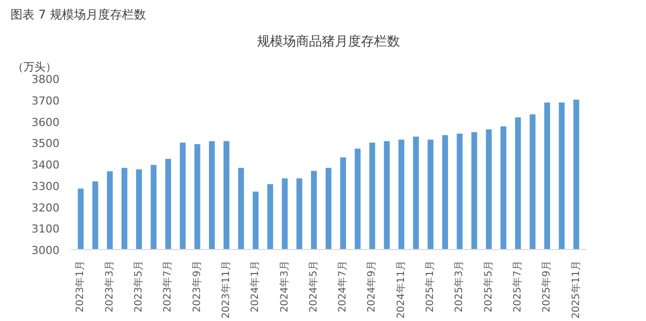 The height and width of the screenshot is (321, 646). I want to click on x-tick-label: 2025年7月, so click(517, 286).